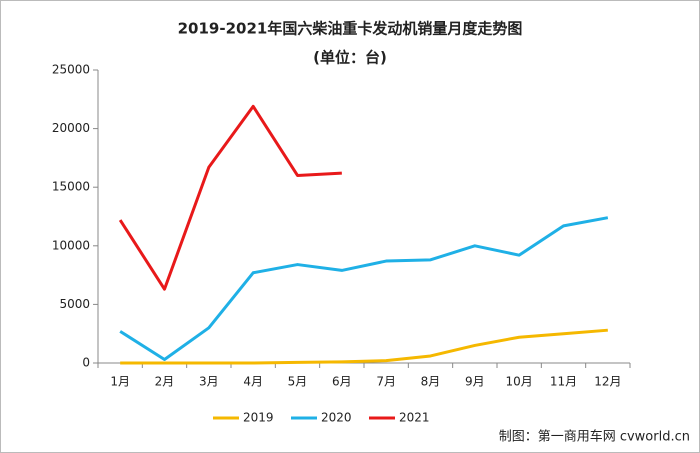 The image size is (700, 453). I want to click on x-tick-label: 7月, so click(386, 382).